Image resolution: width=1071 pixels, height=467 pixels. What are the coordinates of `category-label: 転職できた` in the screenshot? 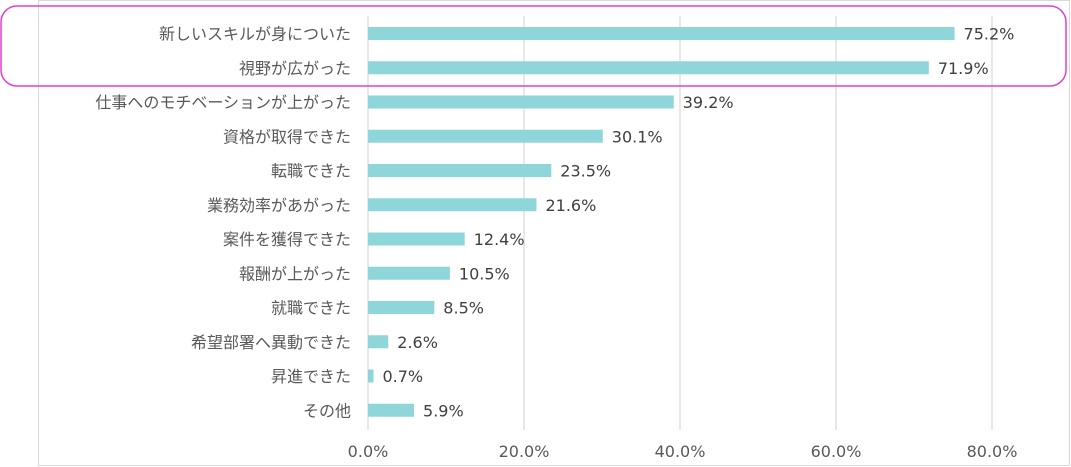 It's located at (311, 171).